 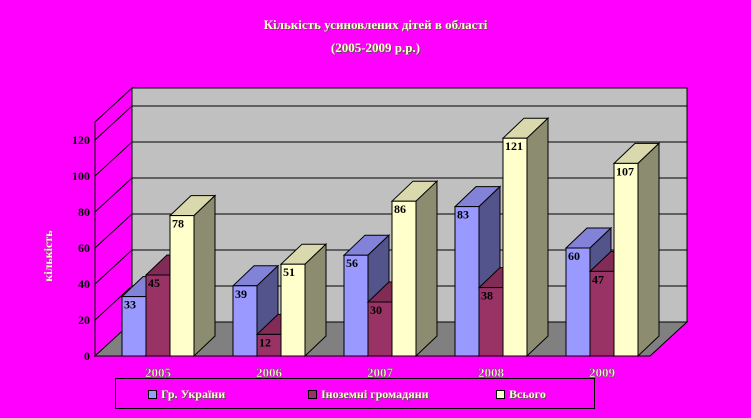 I want to click on x-tick-label: 2005, so click(x=158, y=372).